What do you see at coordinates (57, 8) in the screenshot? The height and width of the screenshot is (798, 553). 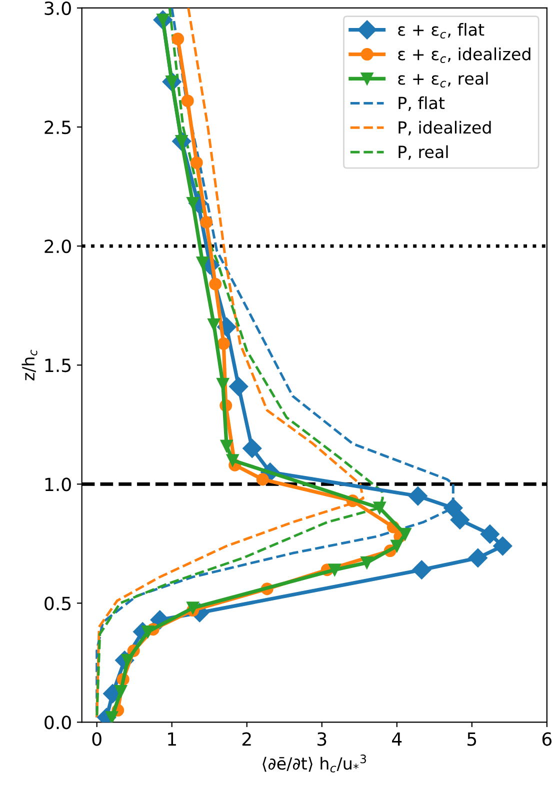 I see `y-tick-label: 3.0` at bounding box center [57, 8].